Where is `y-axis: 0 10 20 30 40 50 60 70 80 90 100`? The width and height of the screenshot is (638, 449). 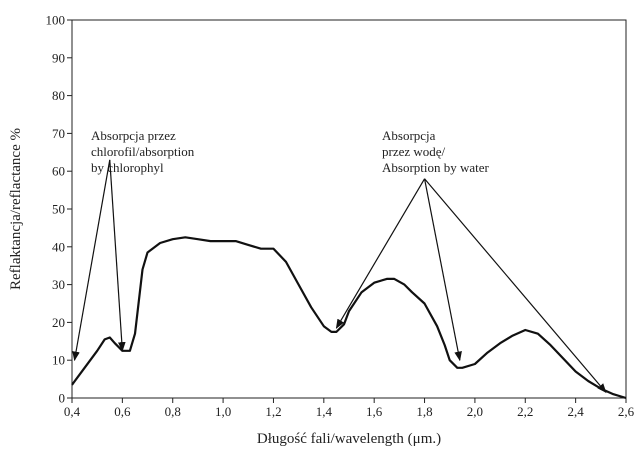
y-axis: 0 10 20 30 40 50 60 70 80 90 100 is located at coordinates (59, 209).